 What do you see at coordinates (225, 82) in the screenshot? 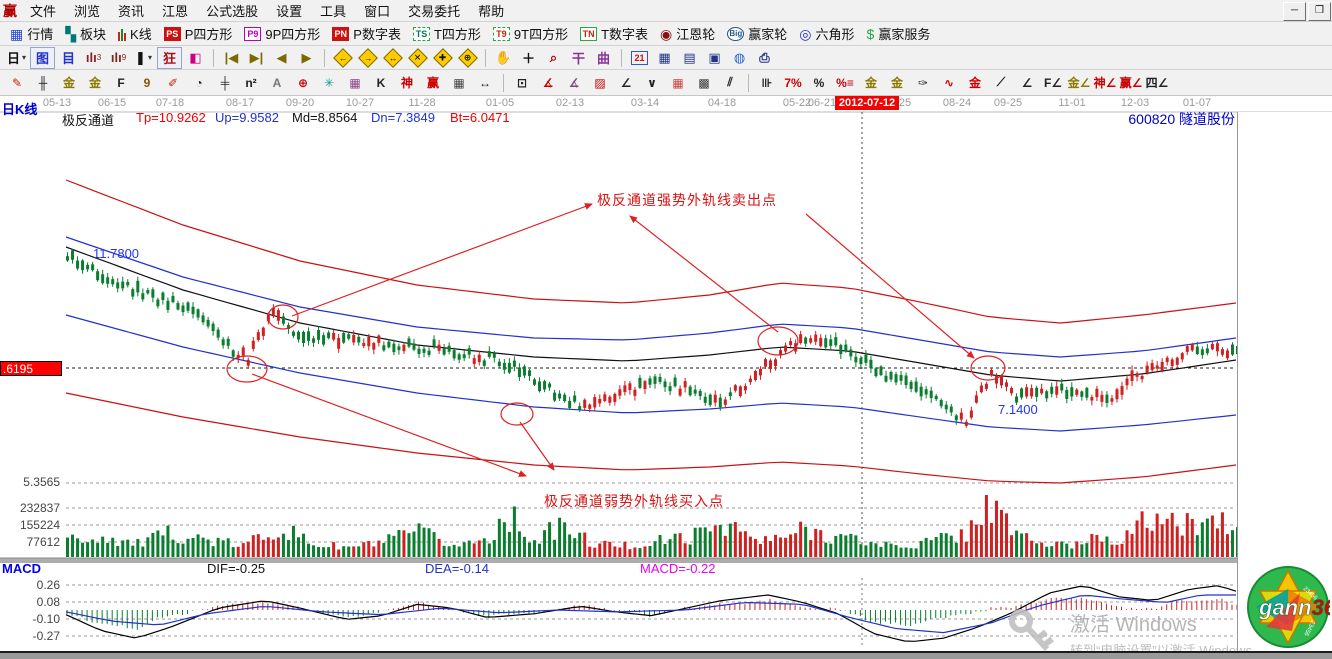
I see `time-ruler-icon: ╪` at bounding box center [225, 82].